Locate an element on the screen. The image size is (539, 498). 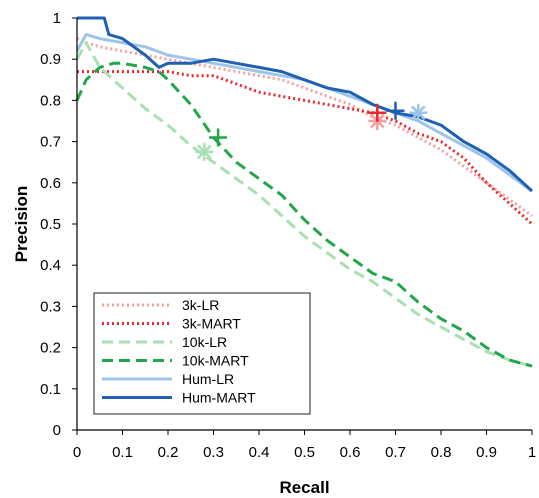
marker-10k-MART is located at coordinates (218, 137).